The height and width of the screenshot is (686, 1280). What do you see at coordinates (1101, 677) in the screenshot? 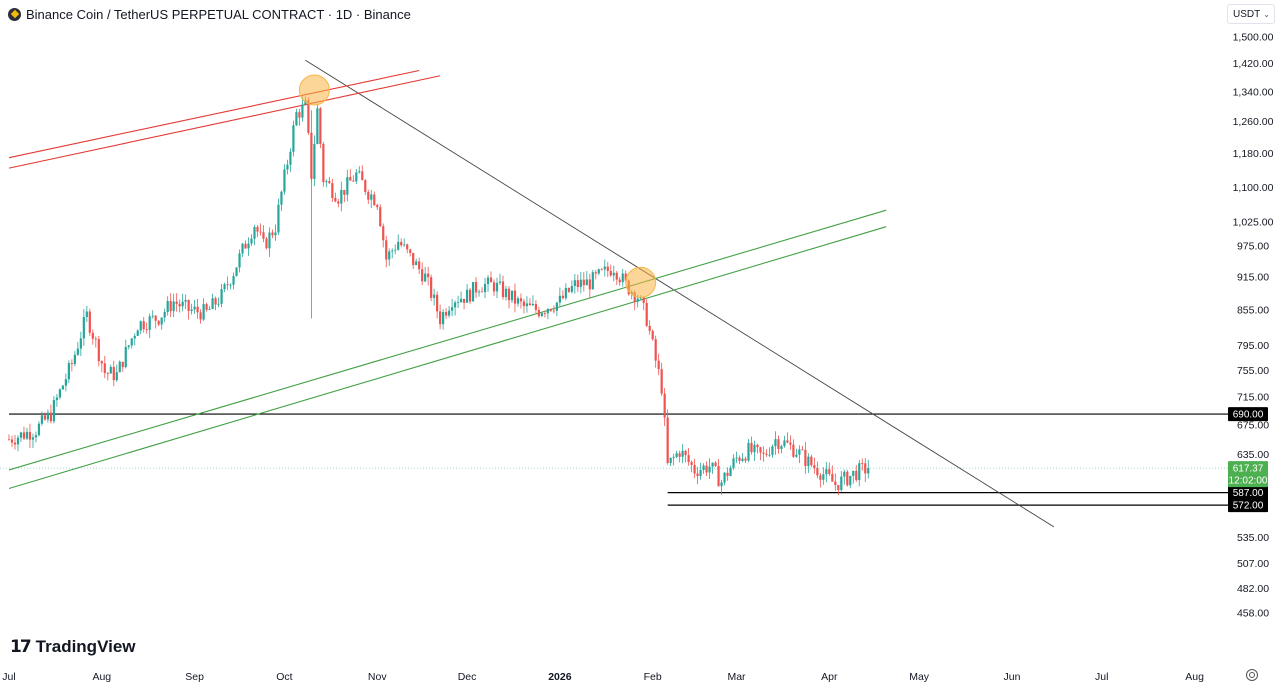
I see `x-tick-label: Jul` at bounding box center [1101, 677].